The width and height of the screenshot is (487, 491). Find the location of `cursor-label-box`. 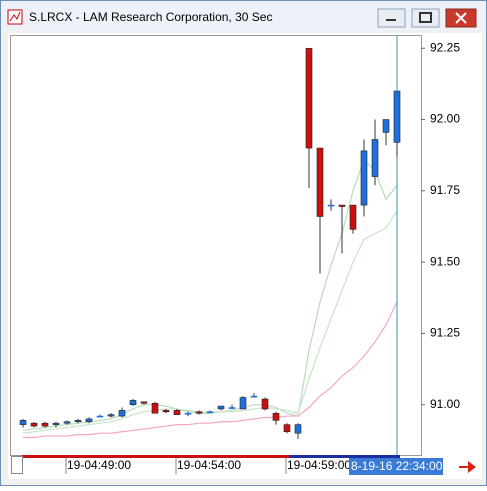

cursor-label-box is located at coordinates (396, 466).